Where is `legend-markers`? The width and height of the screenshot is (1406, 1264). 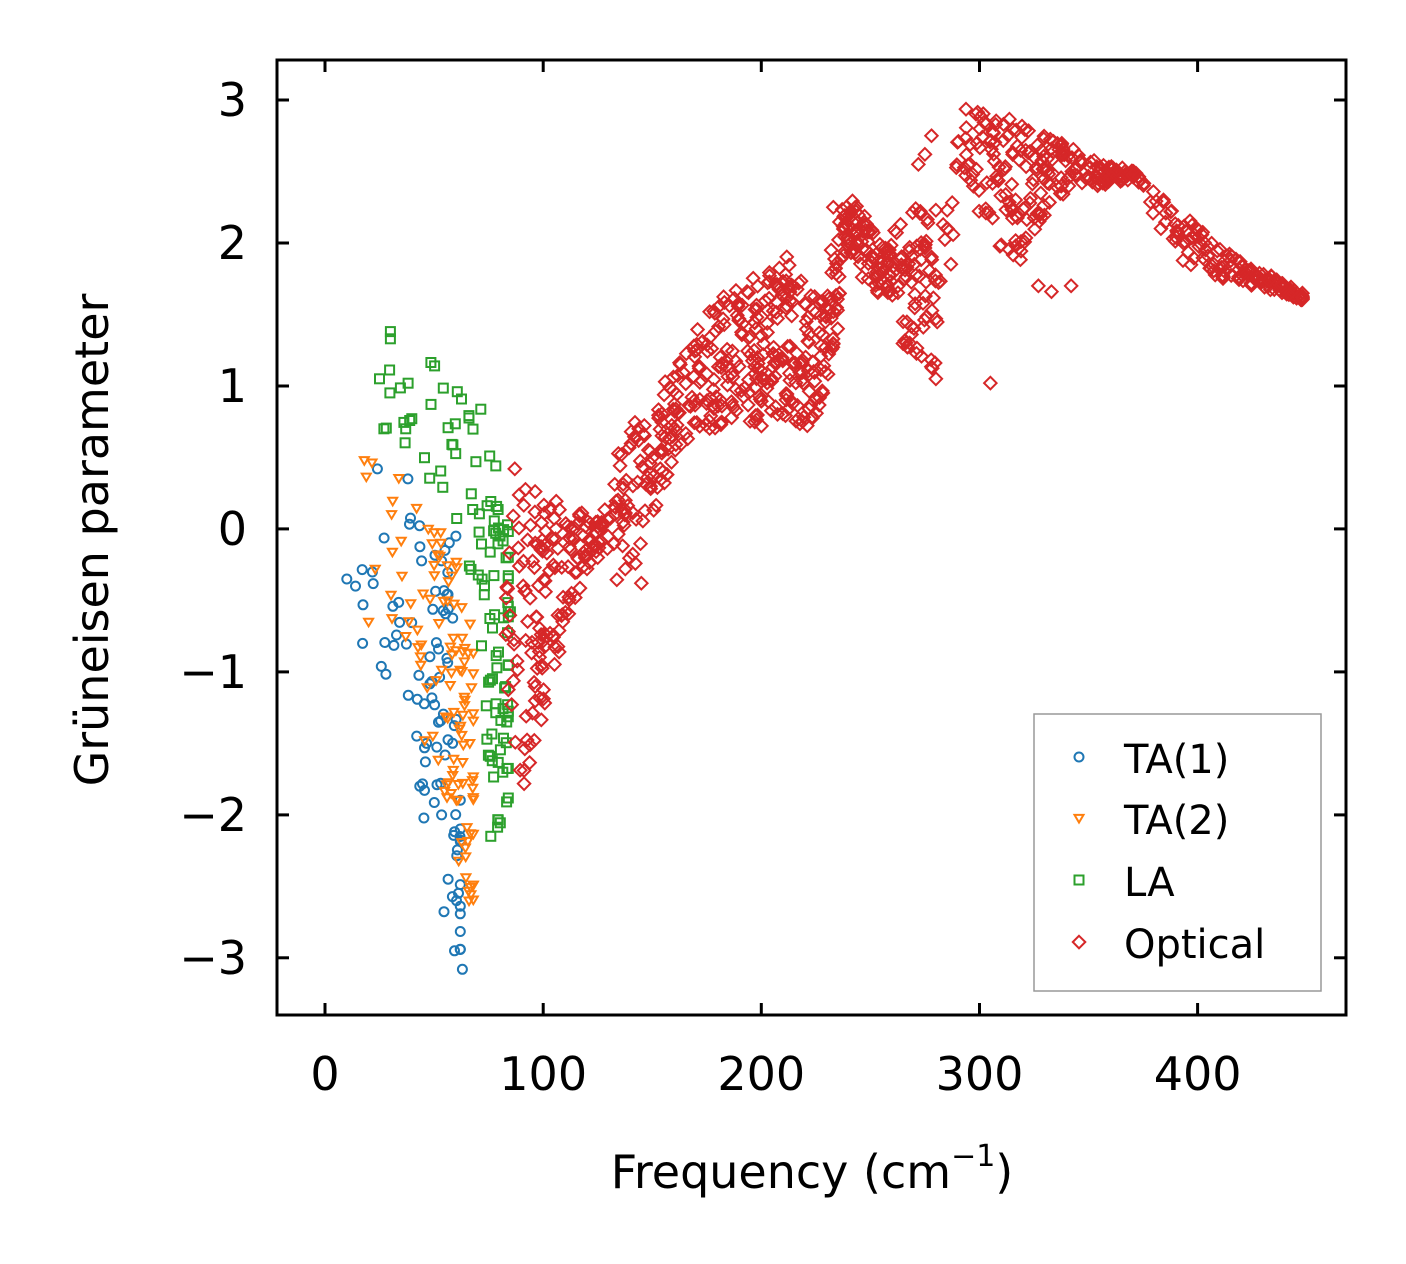
legend-markers is located at coordinates (1079, 850).